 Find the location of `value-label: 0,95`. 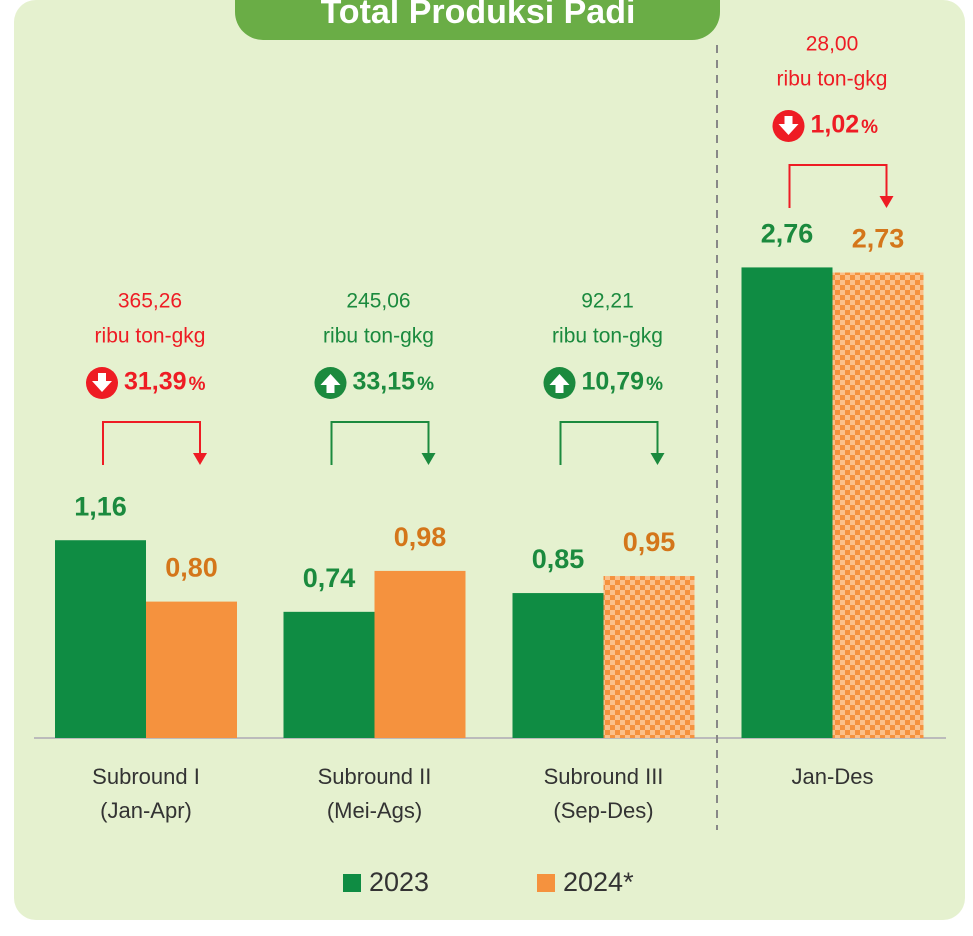

value-label: 0,95 is located at coordinates (649, 542).